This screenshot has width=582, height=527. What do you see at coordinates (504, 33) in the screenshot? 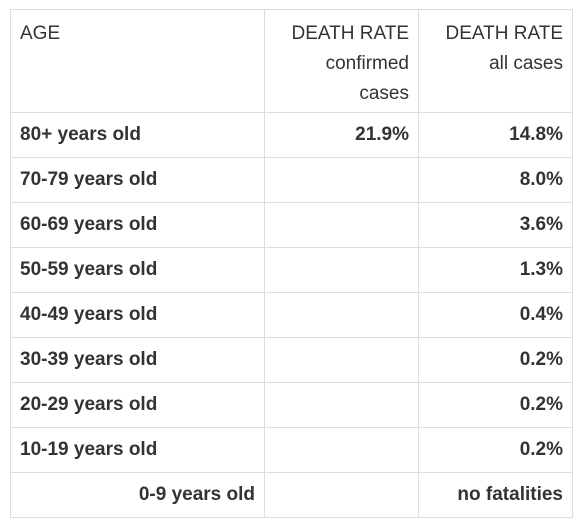
I see `header-all-line-1: DEATH RATE` at bounding box center [504, 33].